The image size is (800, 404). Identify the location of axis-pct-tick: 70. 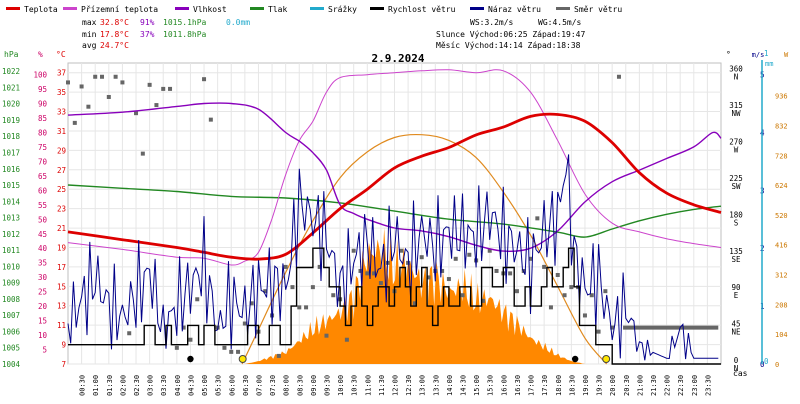
(43, 161).